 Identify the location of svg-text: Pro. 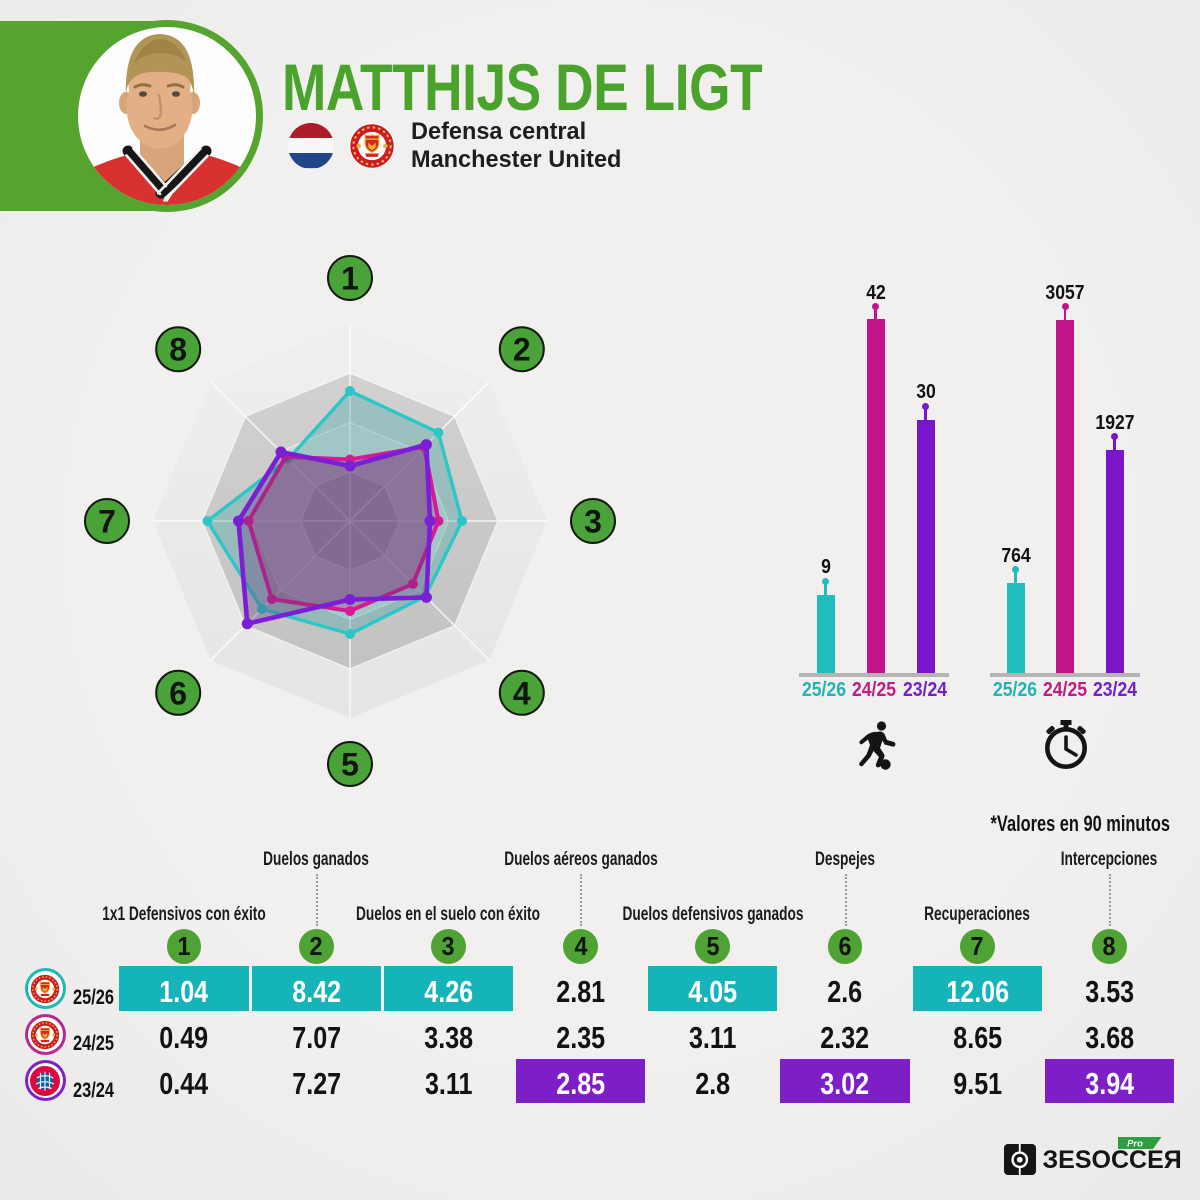
(1135, 1143).